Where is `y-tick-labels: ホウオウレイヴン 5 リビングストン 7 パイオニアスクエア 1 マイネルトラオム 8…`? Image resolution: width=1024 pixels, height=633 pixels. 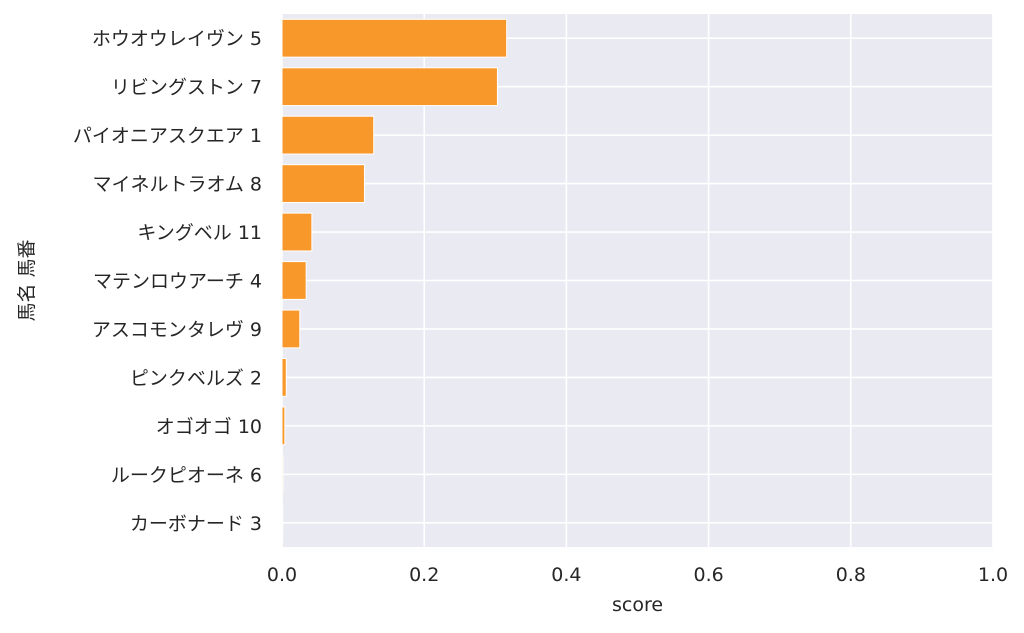 y-tick-labels: ホウオウレイヴン 5 リビングストン 7 パイオニアスクエア 1 マイネルトラオム 8… is located at coordinates (167, 281).